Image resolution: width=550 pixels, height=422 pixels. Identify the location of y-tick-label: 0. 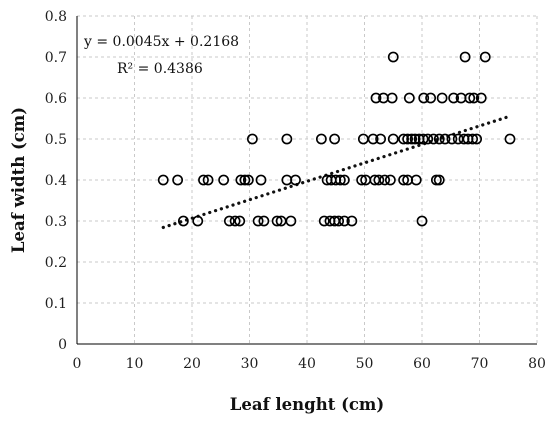
(62, 345).